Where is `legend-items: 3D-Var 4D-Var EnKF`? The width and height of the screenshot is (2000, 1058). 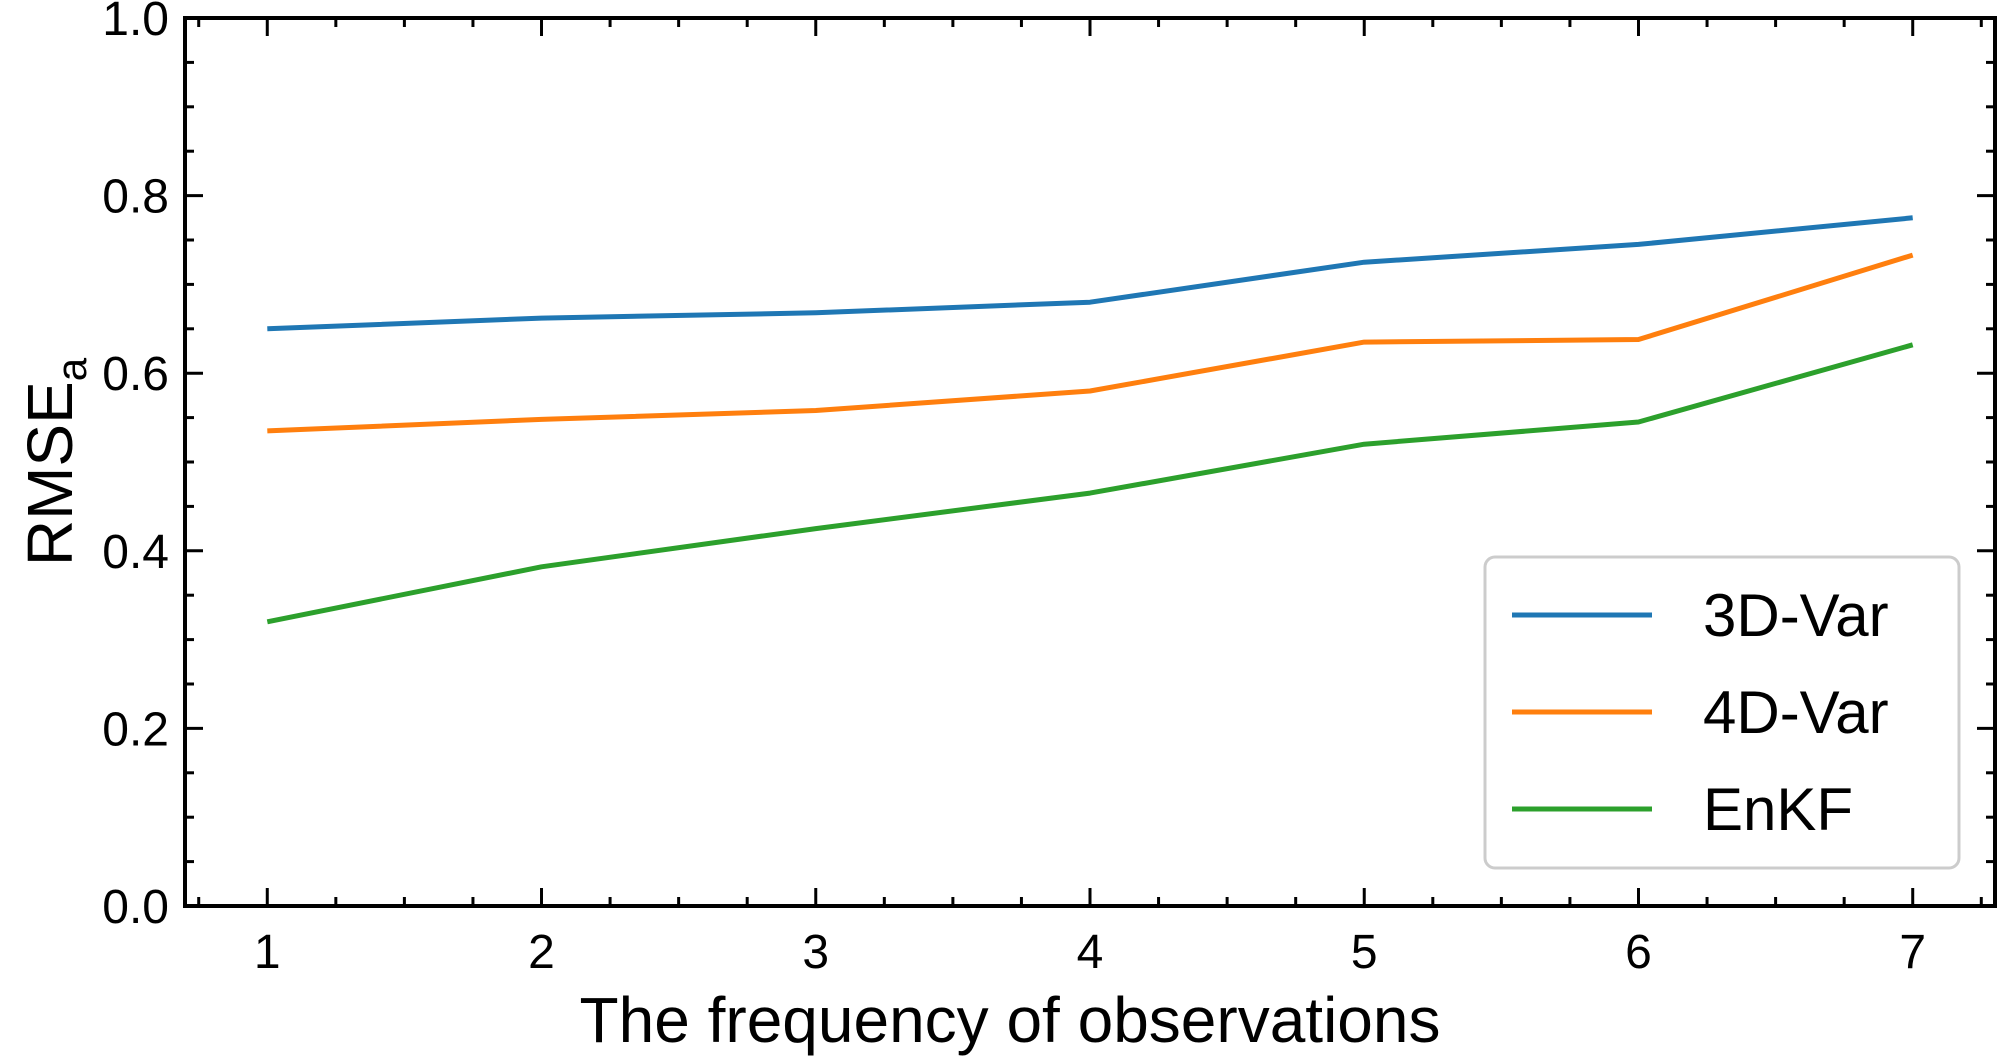 legend-items: 3D-Var 4D-Var EnKF is located at coordinates (1700, 712).